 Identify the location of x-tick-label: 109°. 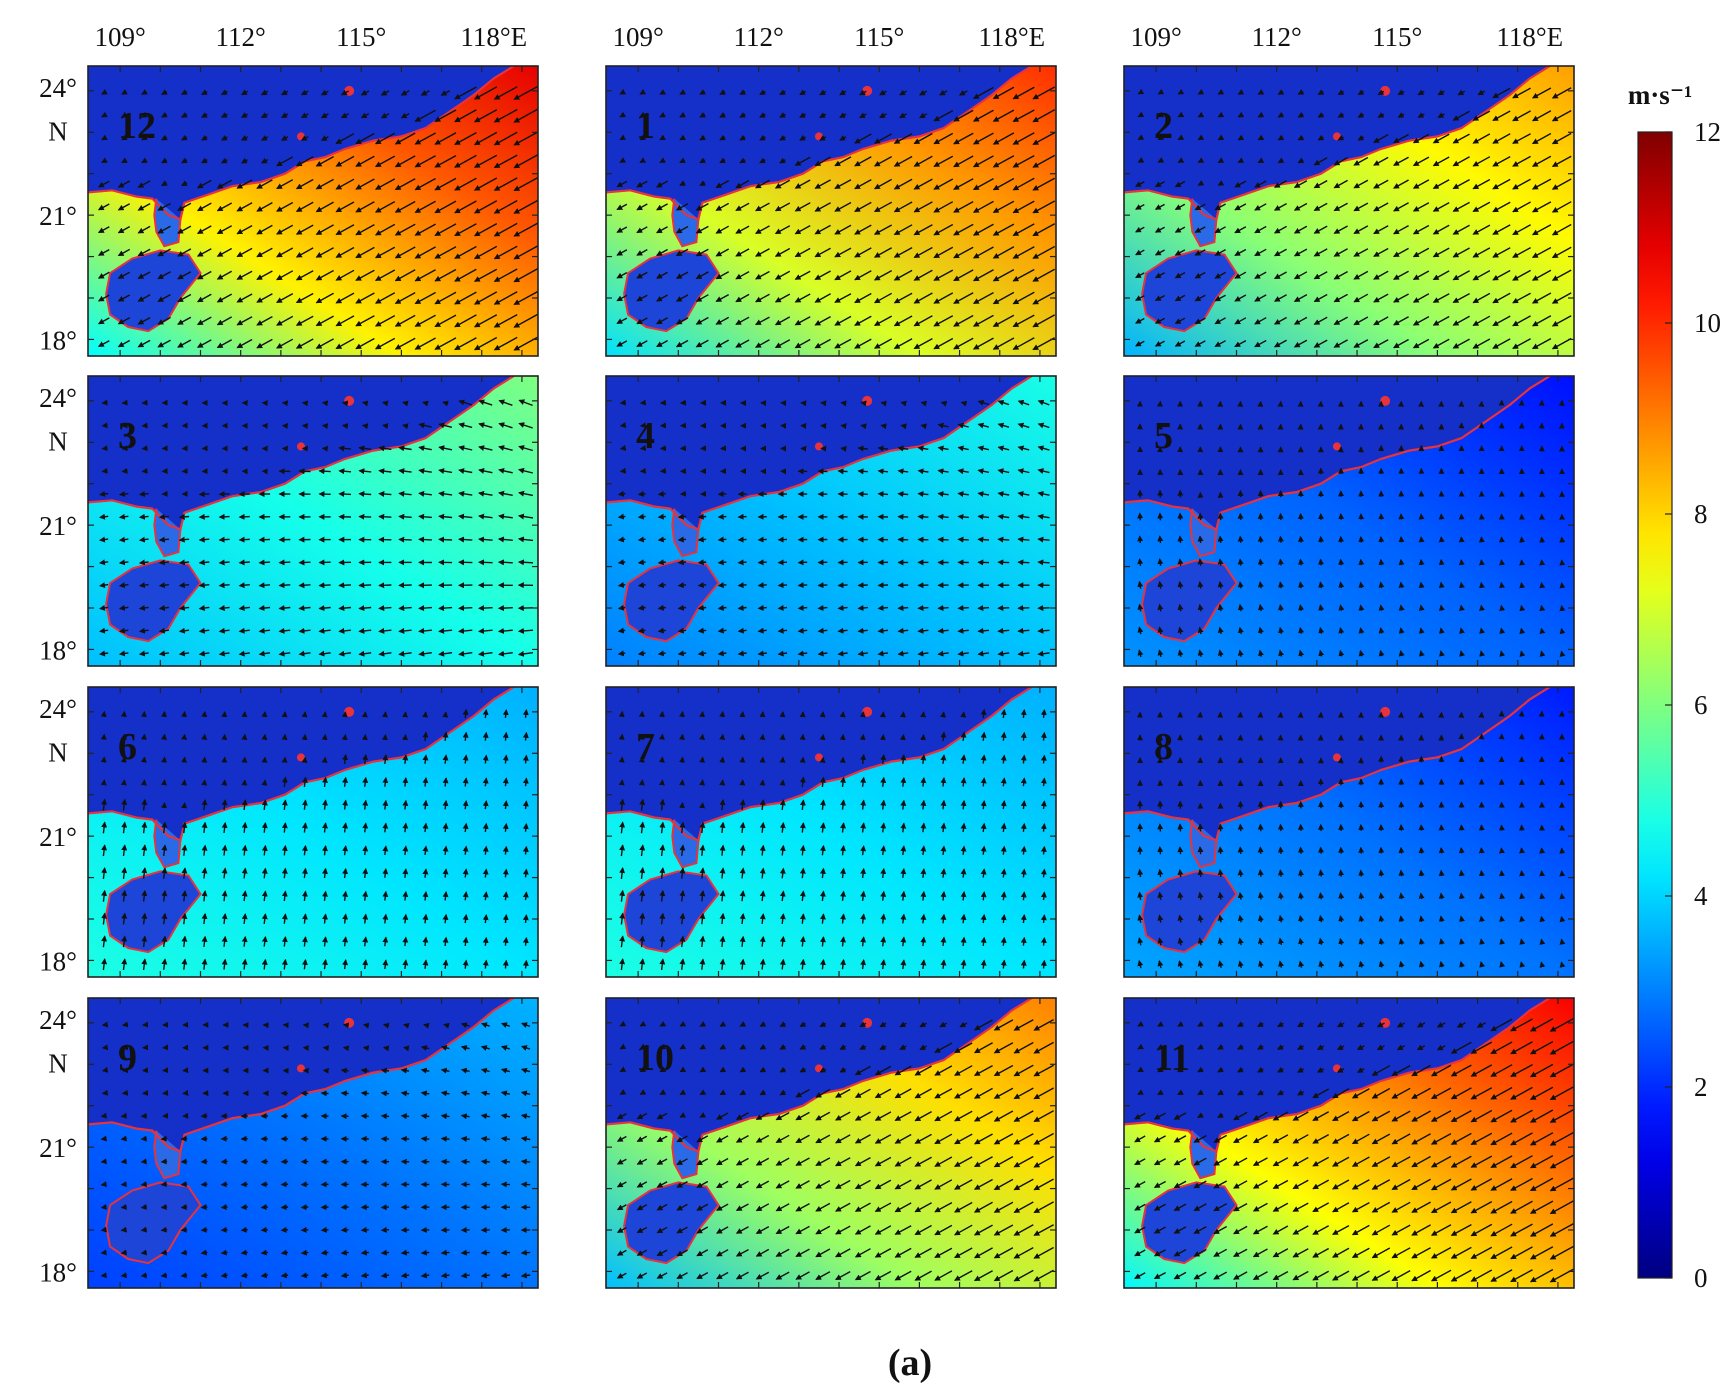
(637, 37).